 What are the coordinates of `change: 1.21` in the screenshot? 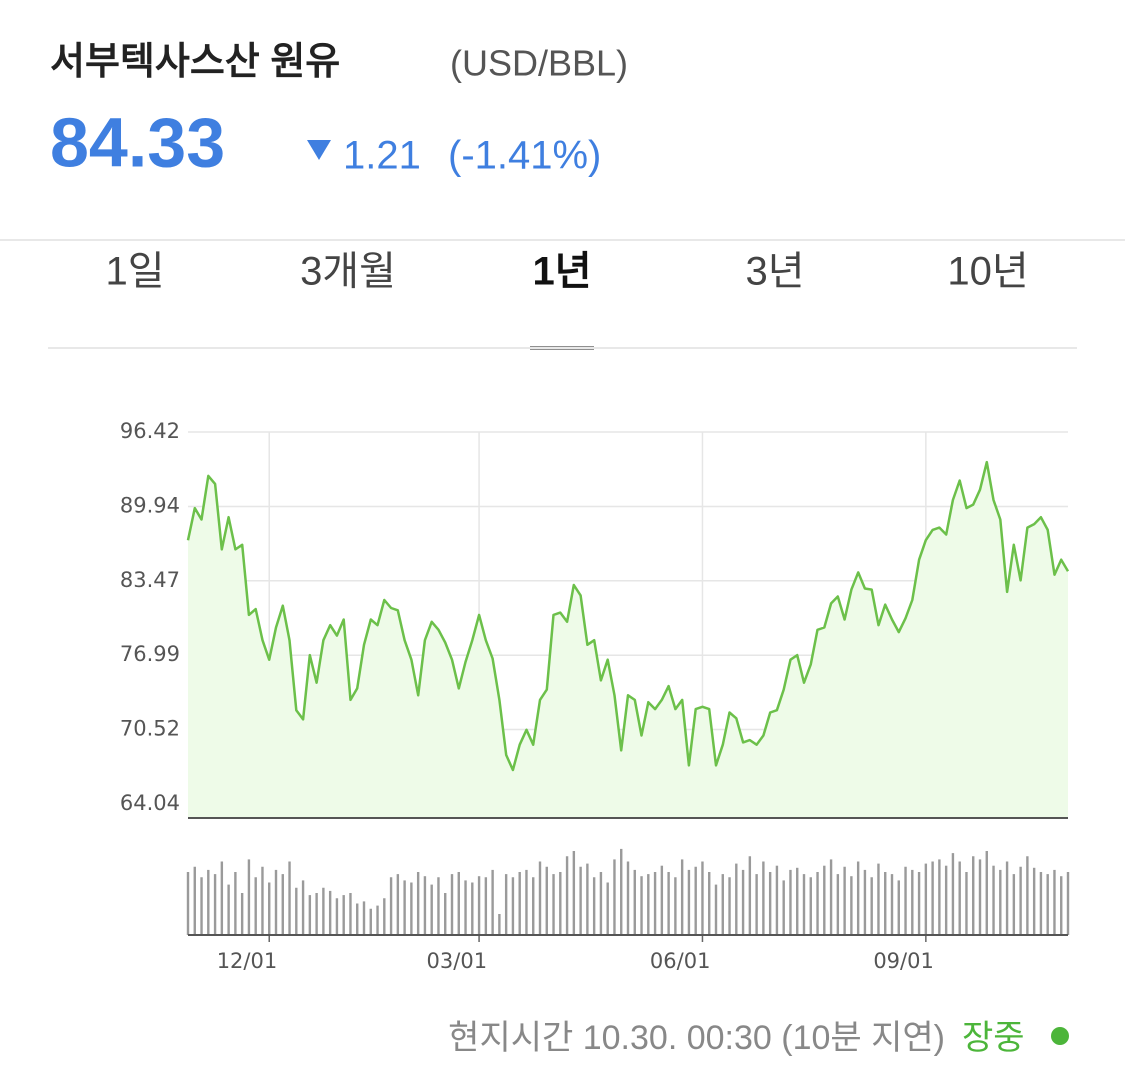 It's located at (382, 156).